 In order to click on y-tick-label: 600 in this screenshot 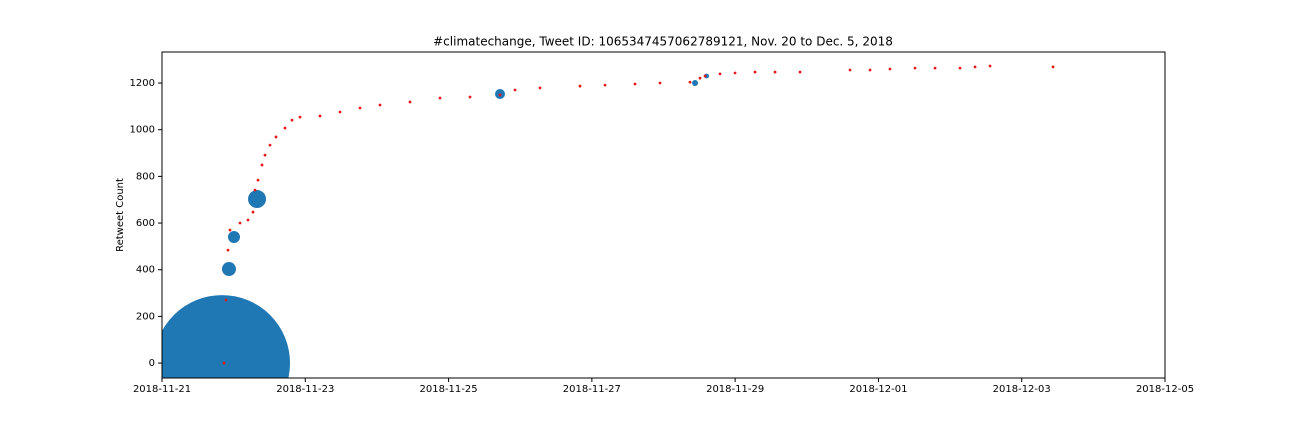, I will do `click(145, 223)`.